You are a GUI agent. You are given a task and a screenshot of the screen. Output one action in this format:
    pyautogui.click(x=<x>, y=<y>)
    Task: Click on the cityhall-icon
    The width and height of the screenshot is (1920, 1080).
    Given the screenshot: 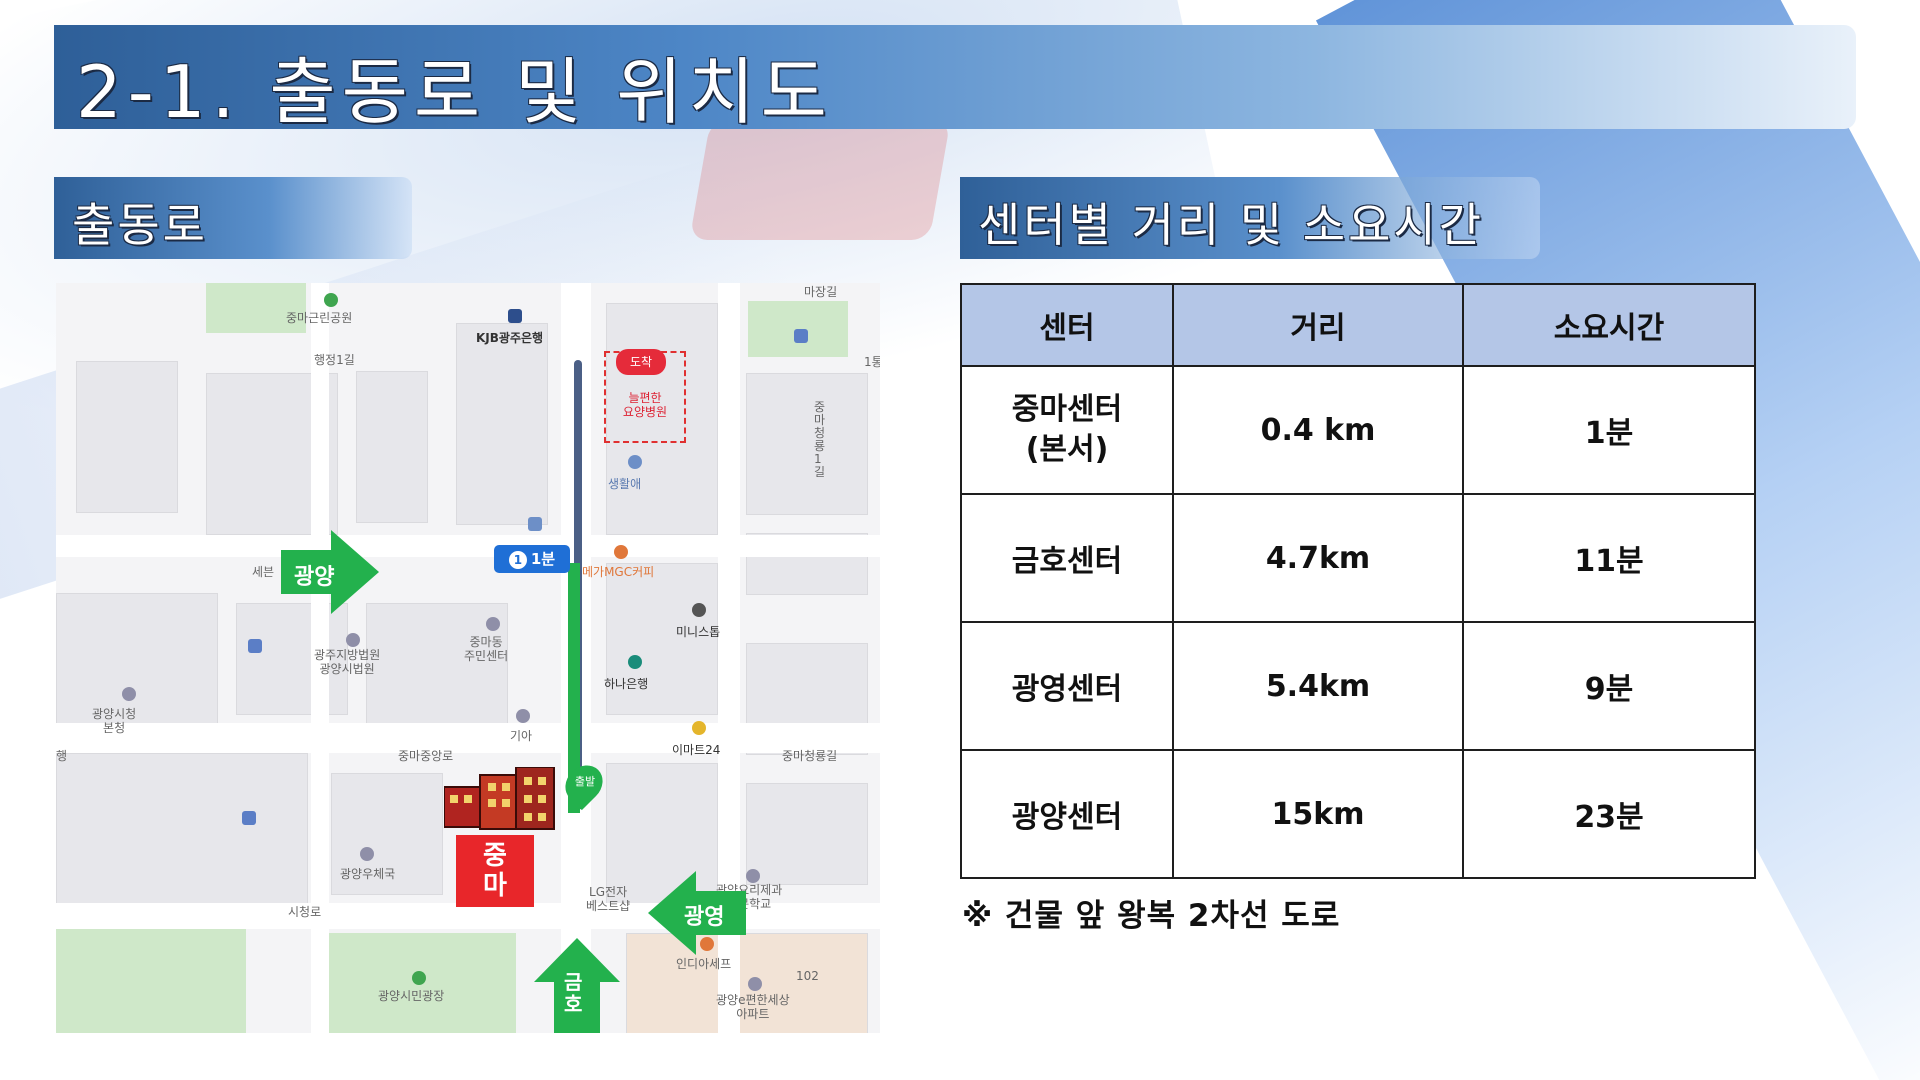 What is the action you would take?
    pyautogui.click(x=129, y=694)
    